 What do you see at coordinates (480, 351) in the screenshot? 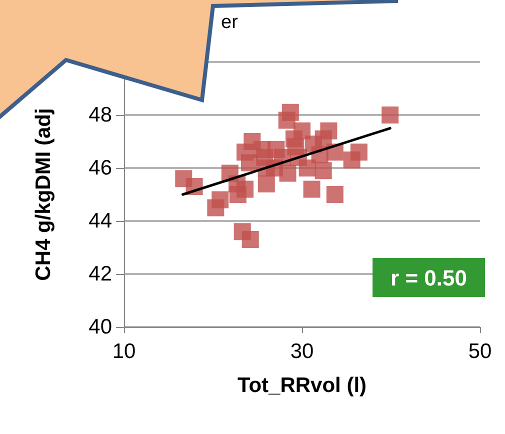
I see `x-tick-label: 50` at bounding box center [480, 351].